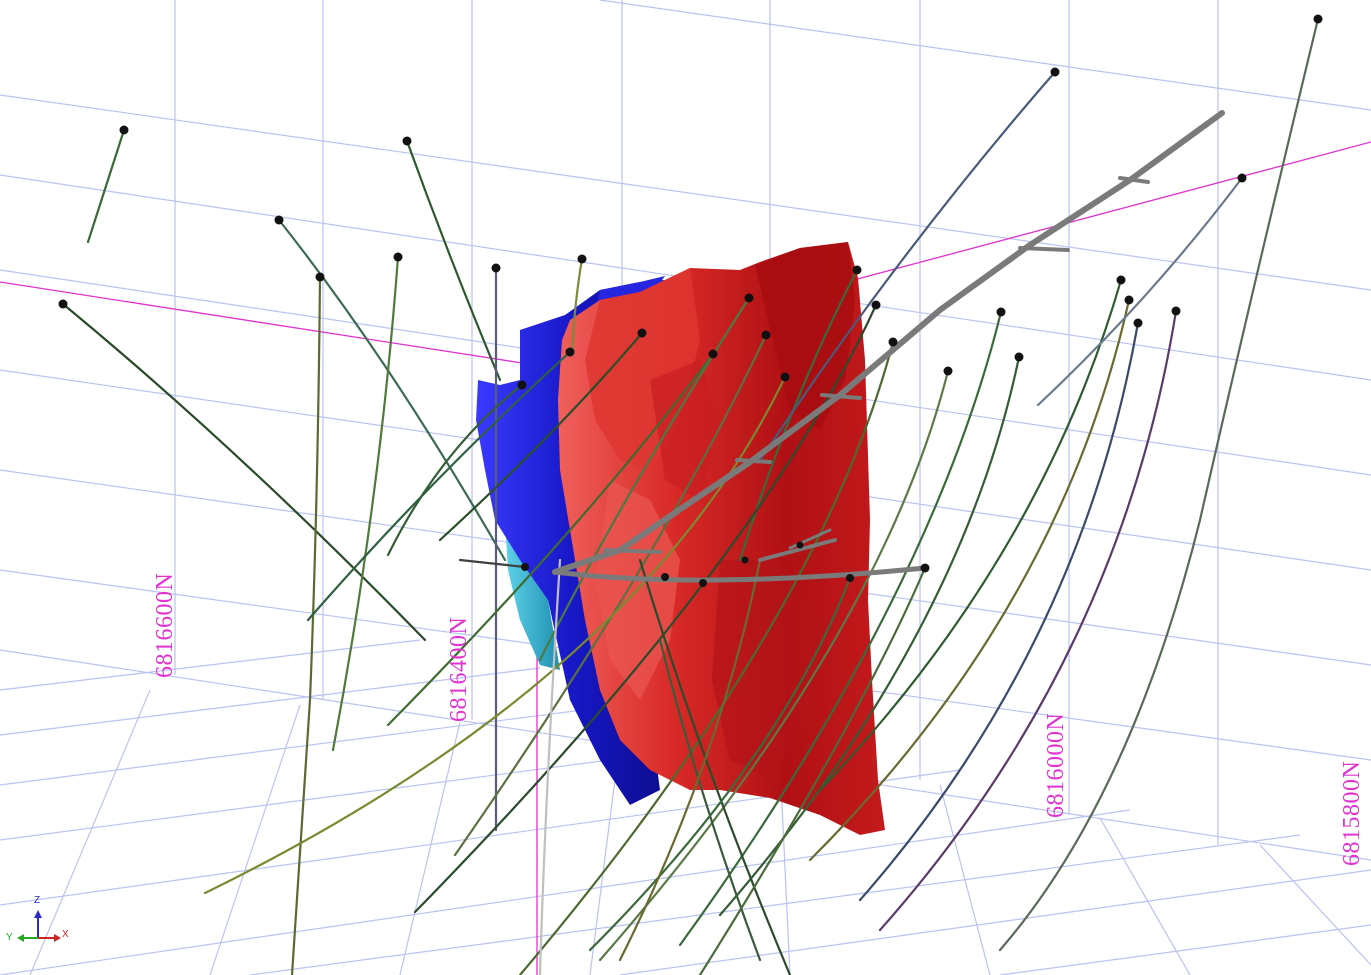  Describe the element at coordinates (37, 900) in the screenshot. I see `axis-z-label: Z` at that location.